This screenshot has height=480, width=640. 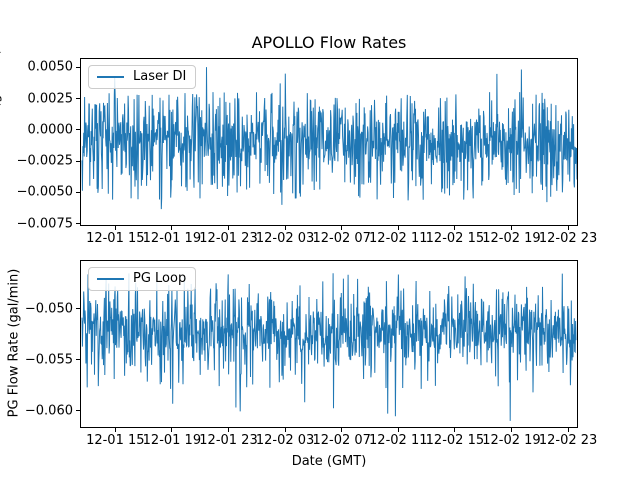 What do you see at coordinates (44, 192) in the screenshot?
I see `y-tick-label: −0.0050` at bounding box center [44, 192].